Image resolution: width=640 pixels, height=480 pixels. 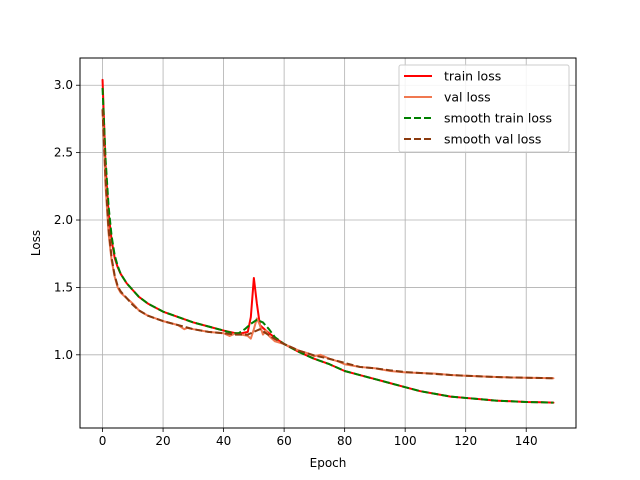 What do you see at coordinates (63, 287) in the screenshot?
I see `y-tick-label: 1.5` at bounding box center [63, 287].